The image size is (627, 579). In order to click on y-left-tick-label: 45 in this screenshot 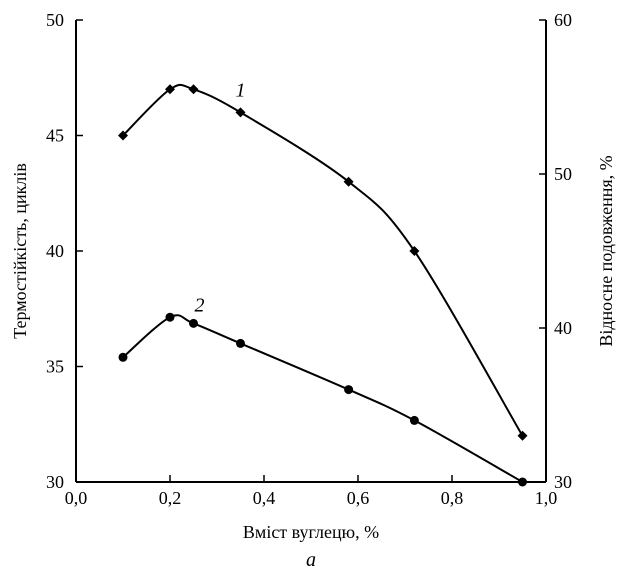, I will do `click(55, 136)`.